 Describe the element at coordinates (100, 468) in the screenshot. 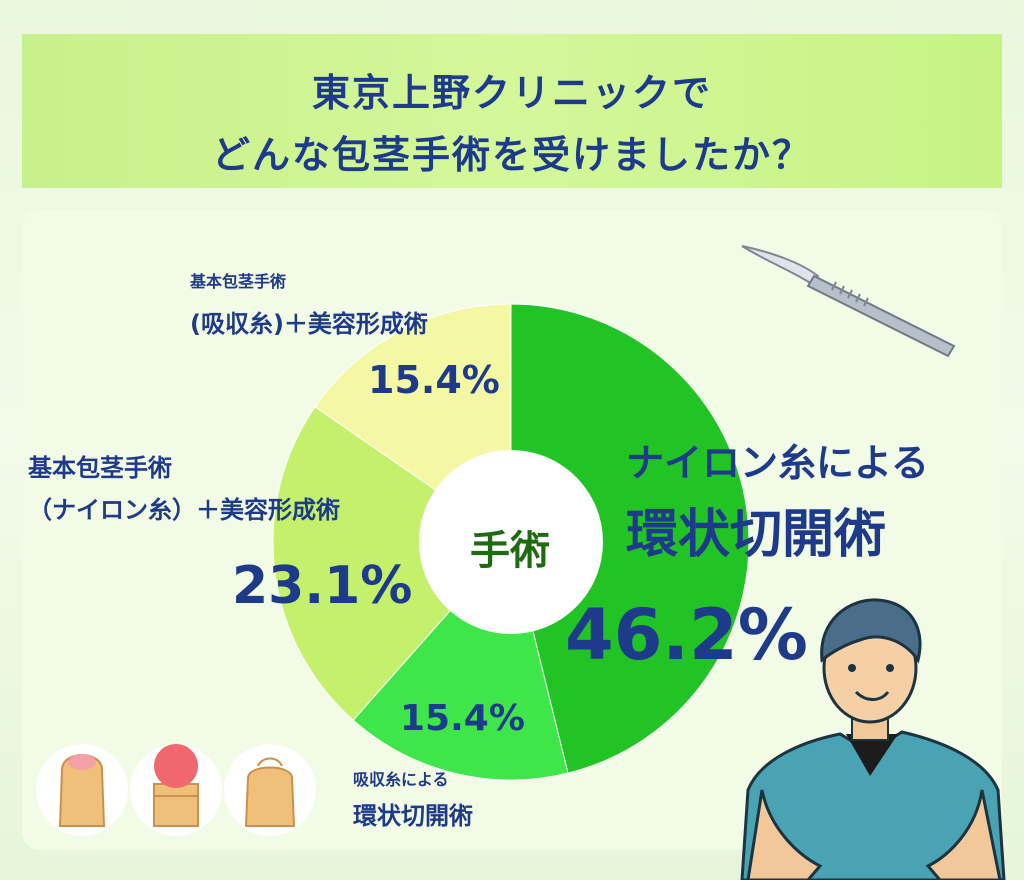

I see `slice-3-label-line1: 基本包茎手術` at that location.